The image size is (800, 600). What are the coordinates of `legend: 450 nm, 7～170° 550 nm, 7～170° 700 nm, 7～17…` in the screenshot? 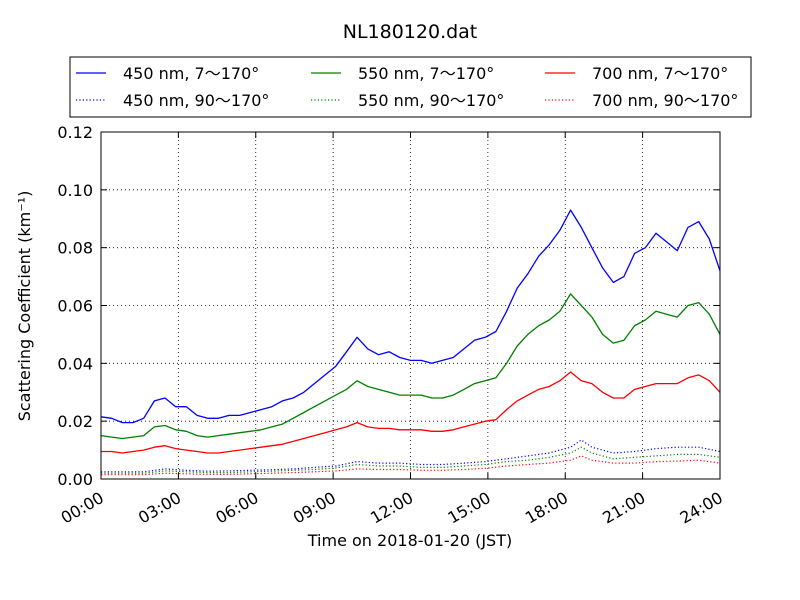 It's located at (410, 87).